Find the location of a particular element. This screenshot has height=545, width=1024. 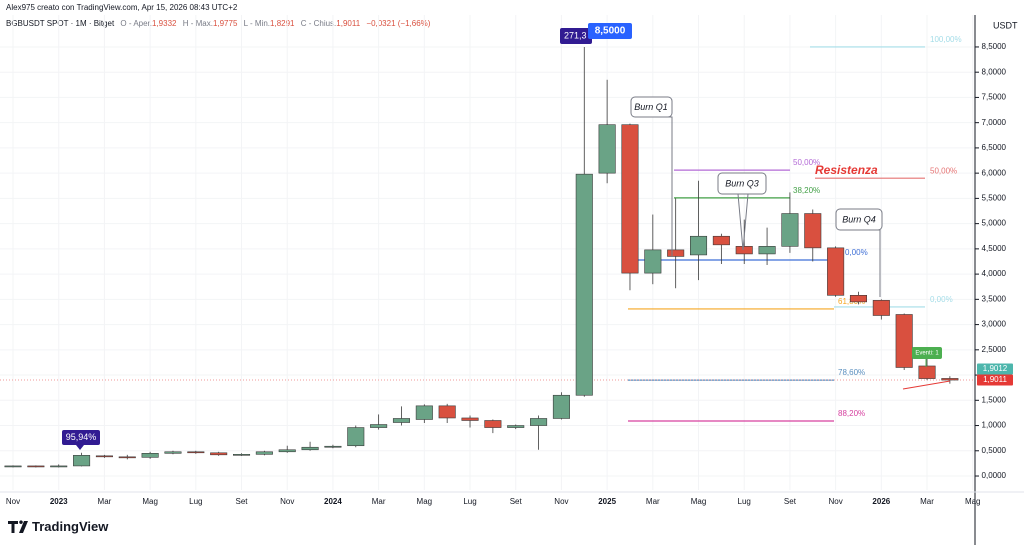

ohlc-label: C - Chius. is located at coordinates (319, 23).